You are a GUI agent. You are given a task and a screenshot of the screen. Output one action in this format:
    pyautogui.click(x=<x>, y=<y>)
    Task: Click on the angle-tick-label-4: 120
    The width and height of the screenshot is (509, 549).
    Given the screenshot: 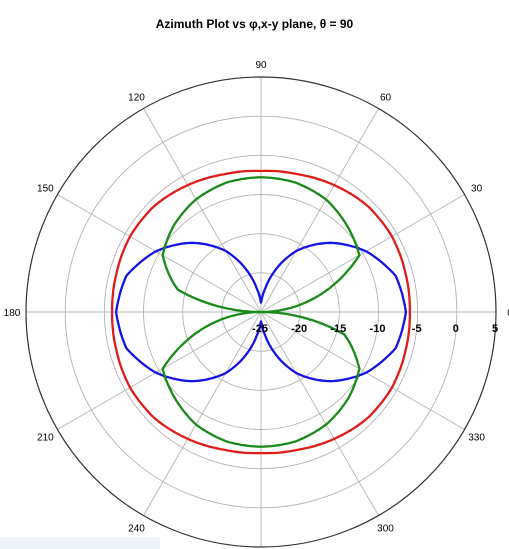 What is the action you would take?
    pyautogui.click(x=136, y=97)
    